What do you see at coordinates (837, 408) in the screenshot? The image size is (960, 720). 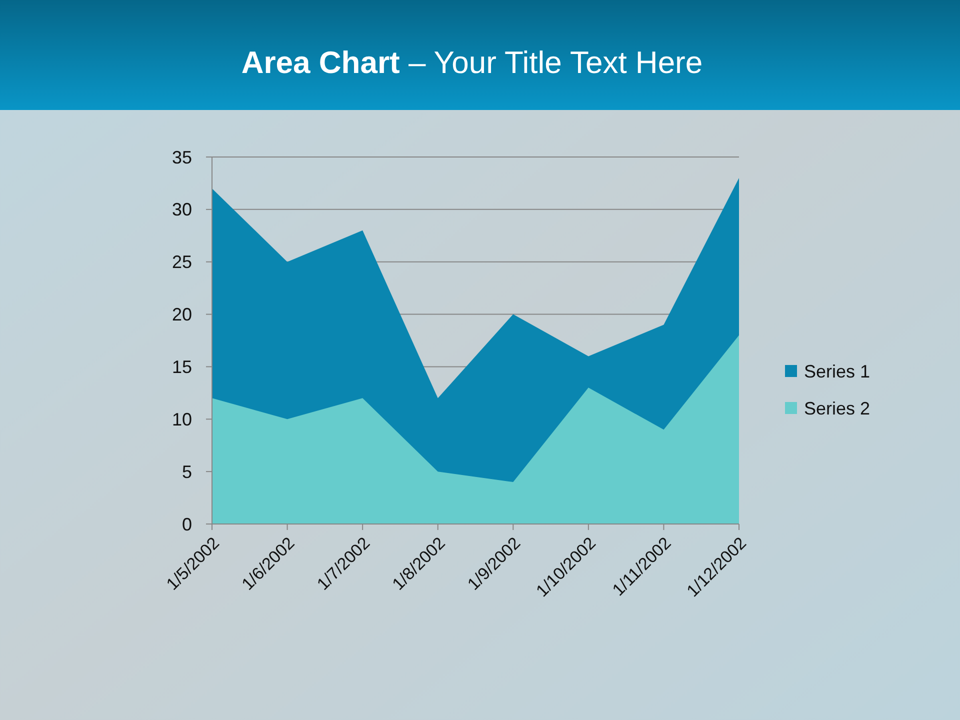 I see `legend-label: Series 2` at bounding box center [837, 408].